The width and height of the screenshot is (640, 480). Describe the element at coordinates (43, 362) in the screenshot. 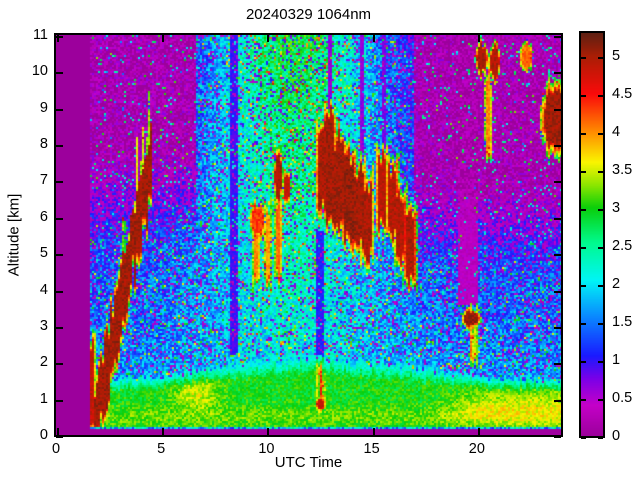

I see `y-tick-label: 2` at that location.